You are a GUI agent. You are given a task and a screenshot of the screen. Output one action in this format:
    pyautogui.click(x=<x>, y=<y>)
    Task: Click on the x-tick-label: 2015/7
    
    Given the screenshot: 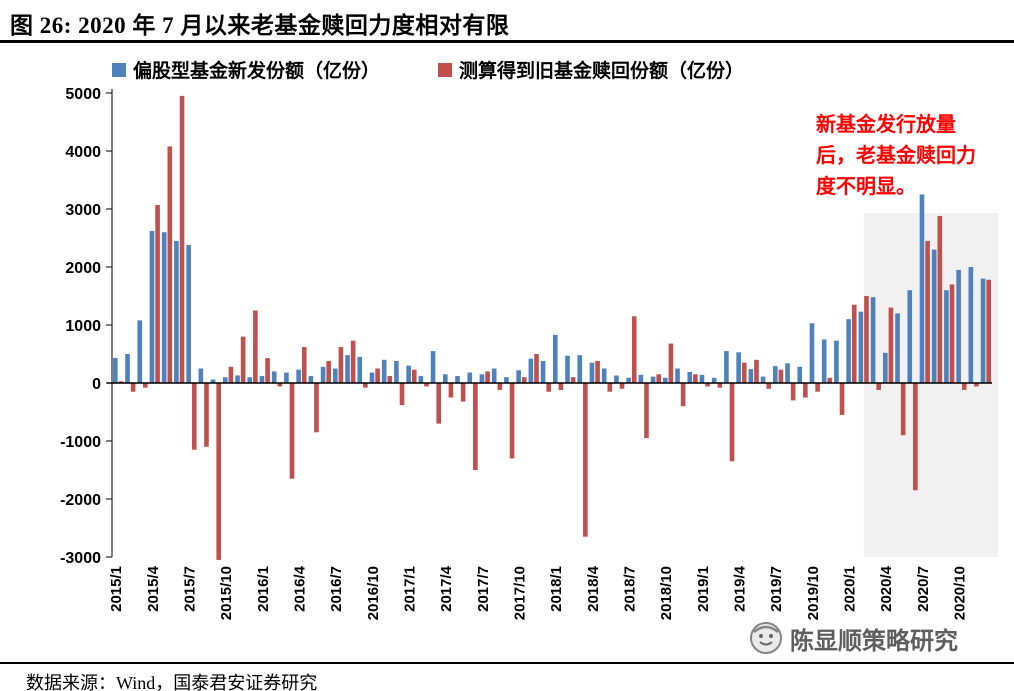 What is the action you would take?
    pyautogui.click(x=190, y=589)
    